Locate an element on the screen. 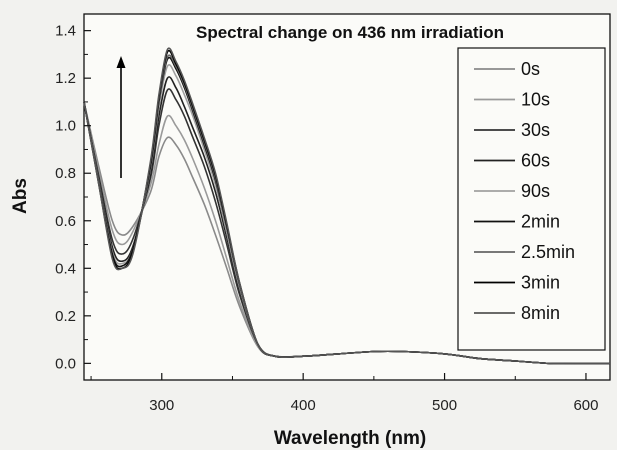  x-tick-label: 500 is located at coordinates (444, 405).